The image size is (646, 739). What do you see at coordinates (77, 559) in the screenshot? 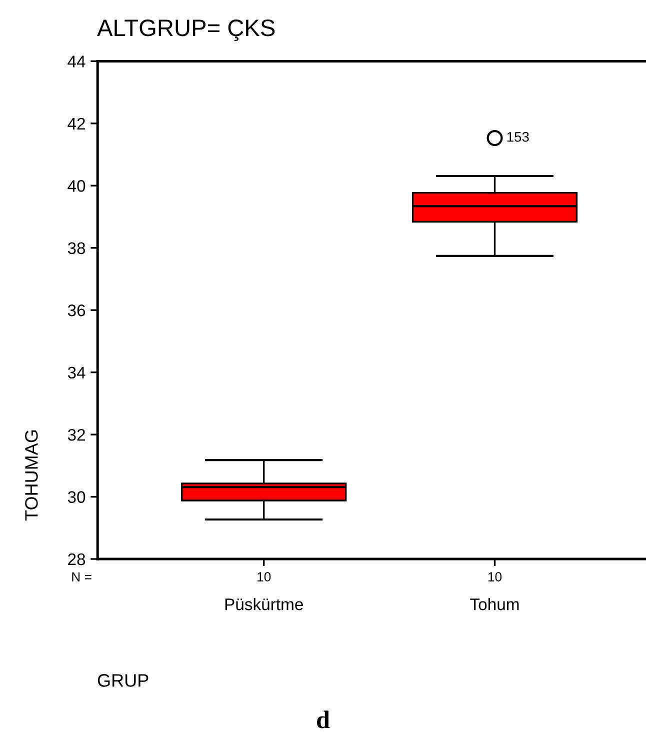
I see `y-tick-label: 28` at bounding box center [77, 559].